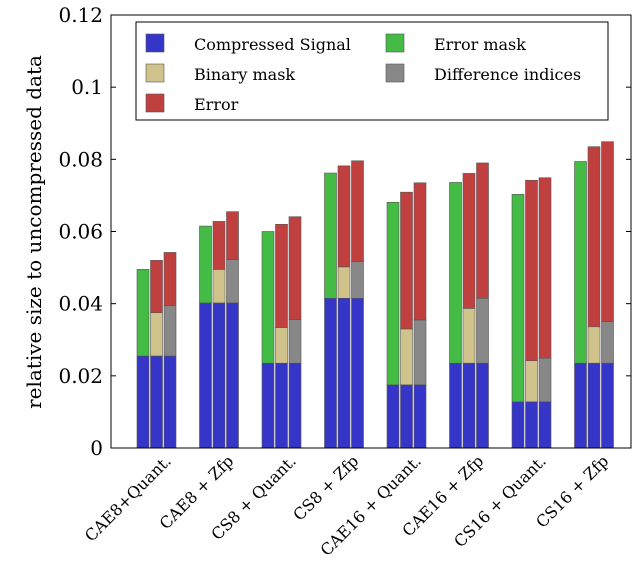 The width and height of the screenshot is (643, 562). Describe the element at coordinates (80, 376) in the screenshot. I see `y-tick-label: 0.02` at that location.